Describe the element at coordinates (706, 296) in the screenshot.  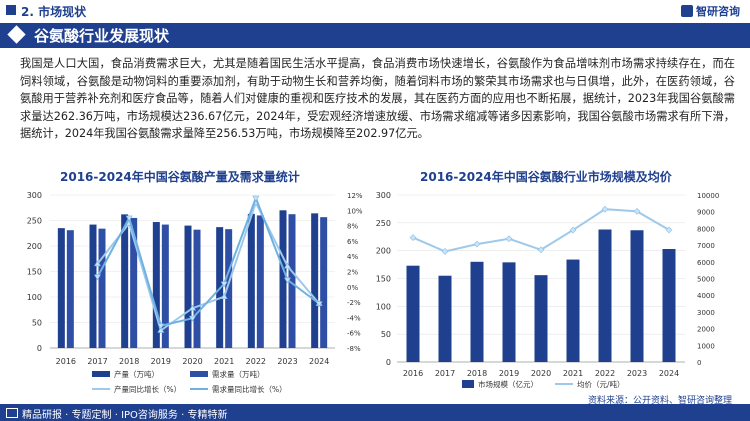
I see `y-right-tick: 4000` at that location.